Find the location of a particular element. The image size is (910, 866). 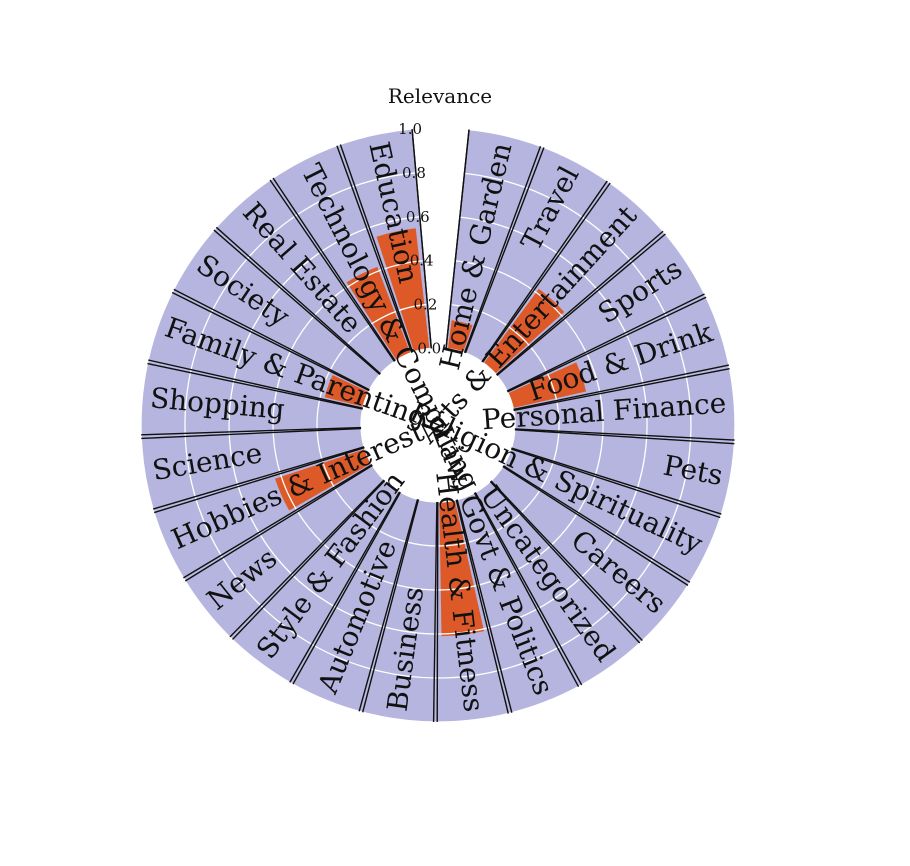

sector-bg-sports is located at coordinates (601, 312).